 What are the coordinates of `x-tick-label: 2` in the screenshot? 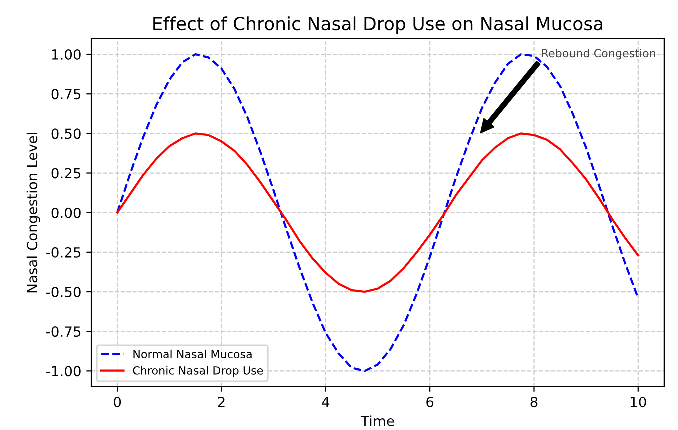 It's located at (221, 402).